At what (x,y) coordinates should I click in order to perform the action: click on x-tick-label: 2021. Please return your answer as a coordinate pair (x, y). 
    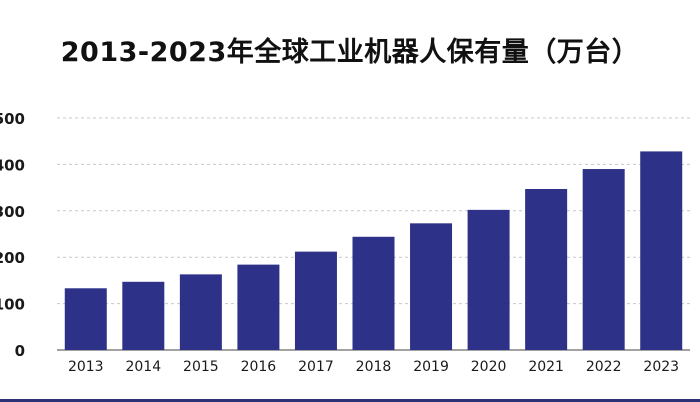
    Looking at the image, I should click on (546, 367).